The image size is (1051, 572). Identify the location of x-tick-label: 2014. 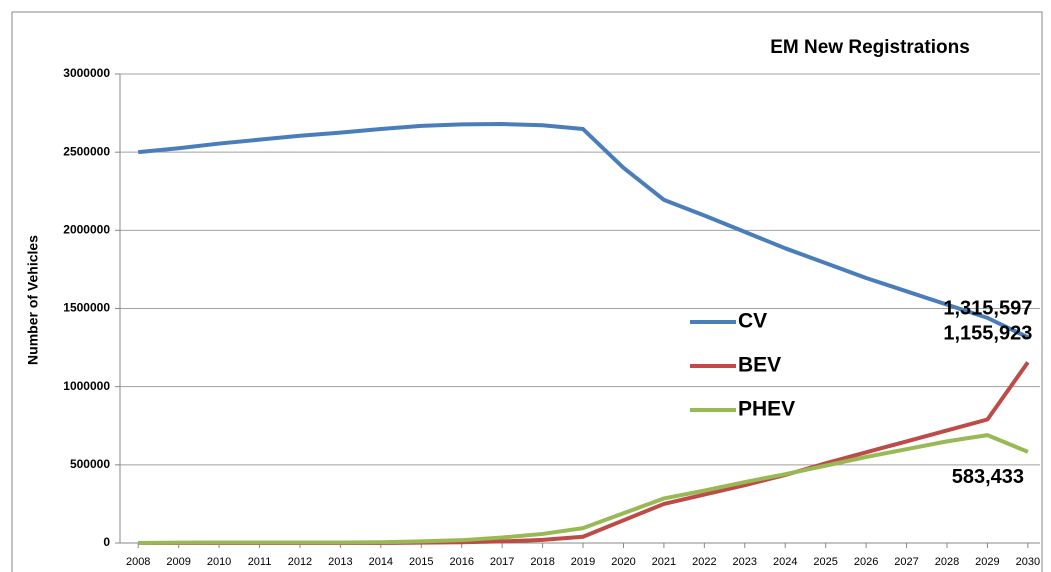
(381, 562).